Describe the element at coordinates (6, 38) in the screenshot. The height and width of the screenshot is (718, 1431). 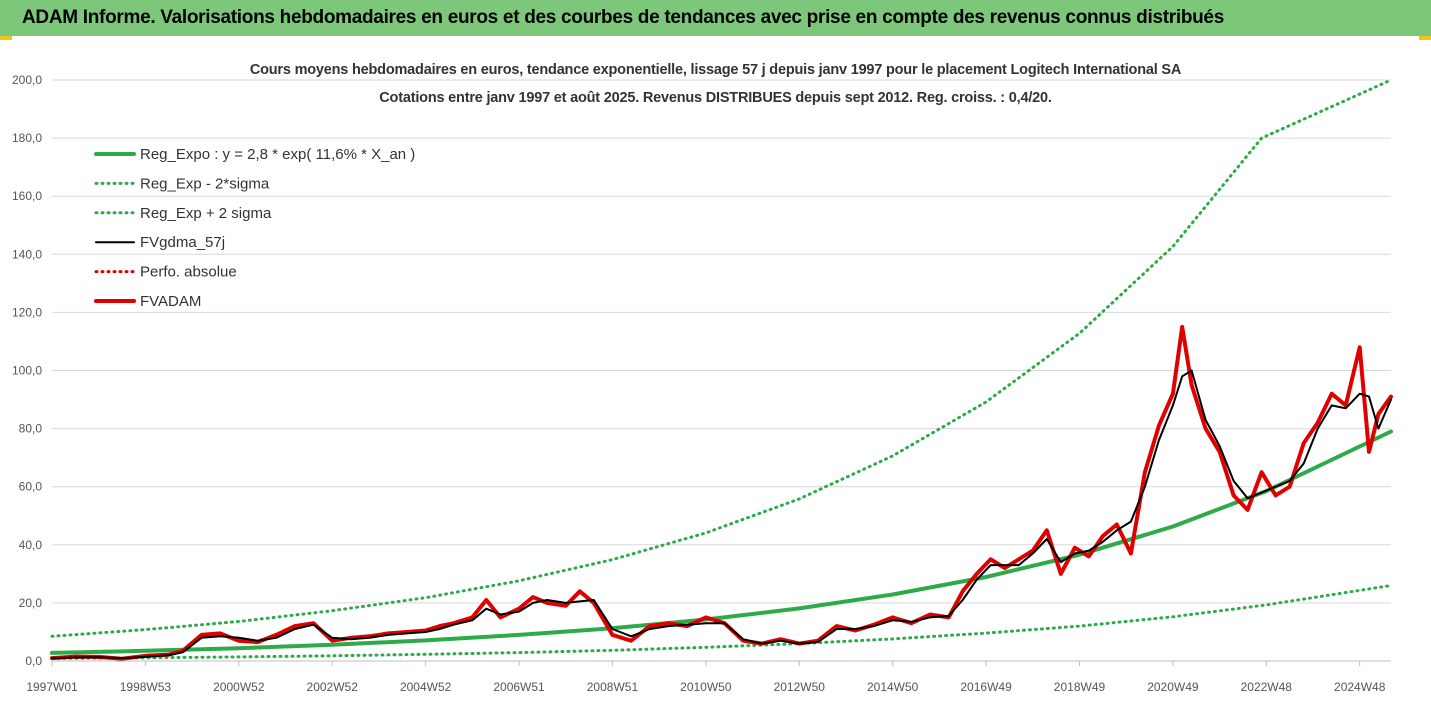
I see `corner-mark-left` at that location.